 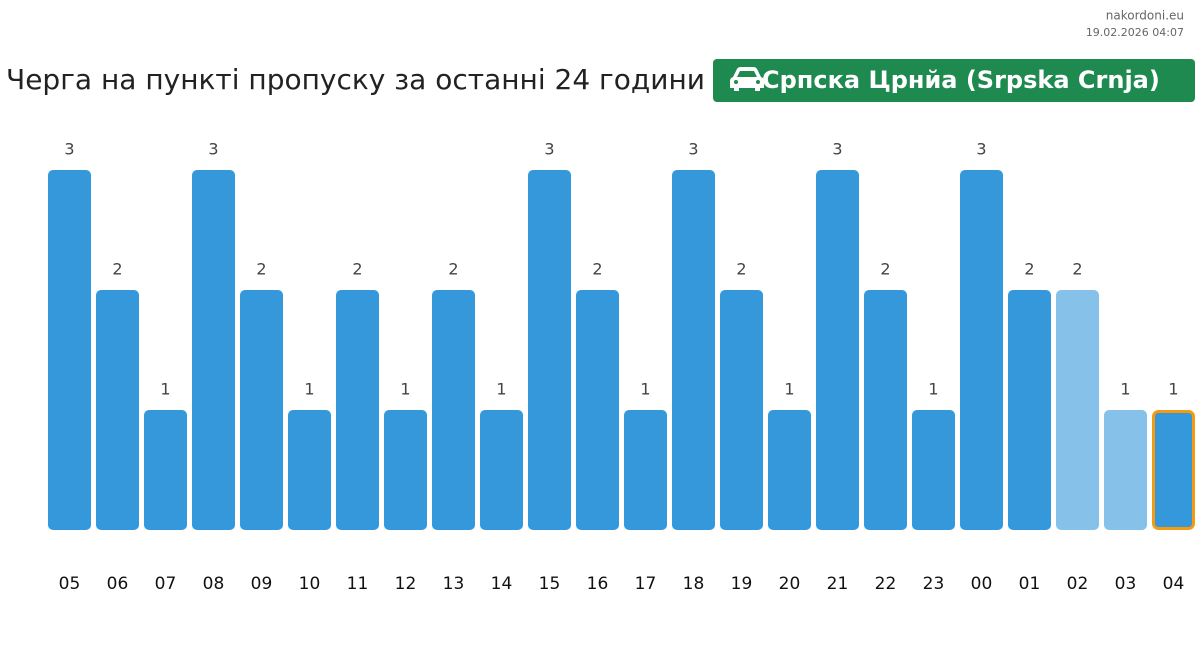 I want to click on car-icon, so click(x=747, y=79).